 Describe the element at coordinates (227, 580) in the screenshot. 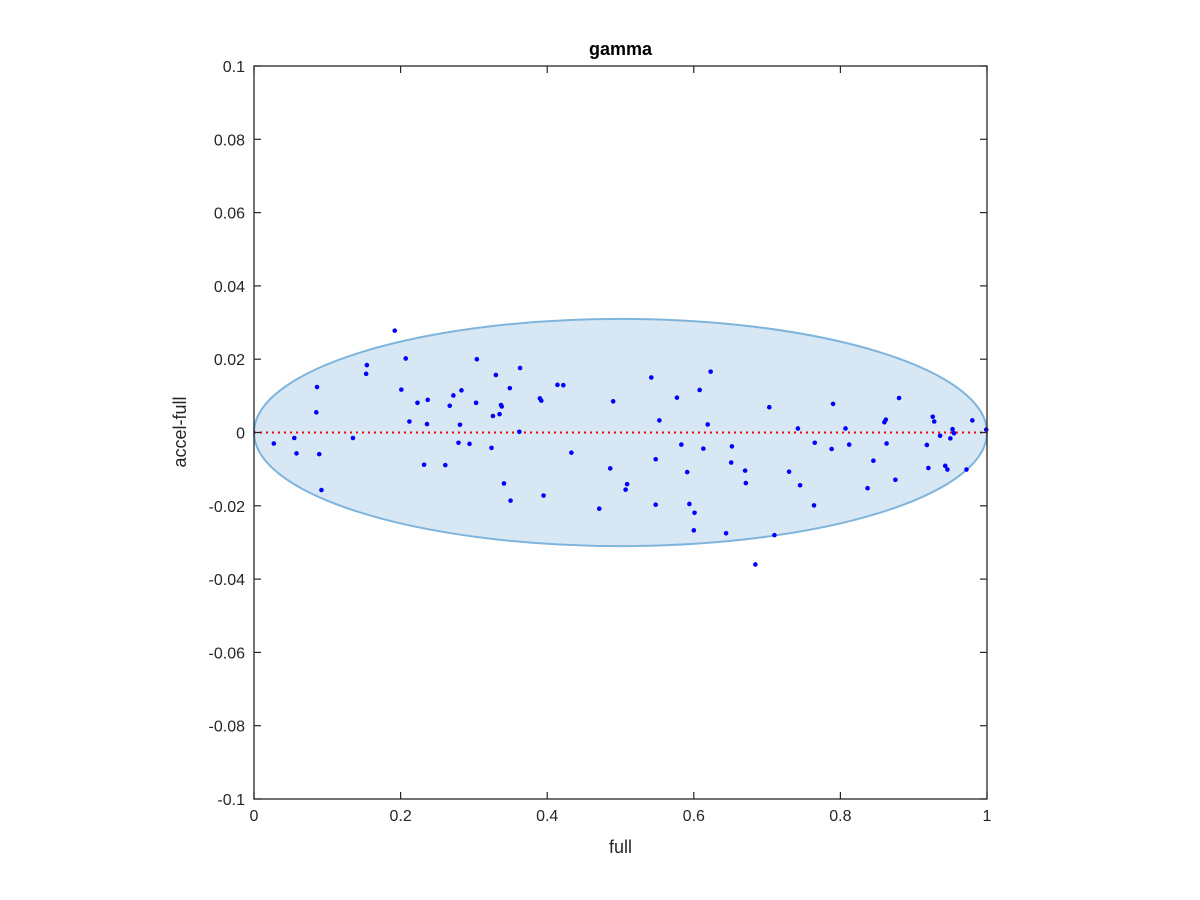

I see `y-tick-label: -0.04` at that location.